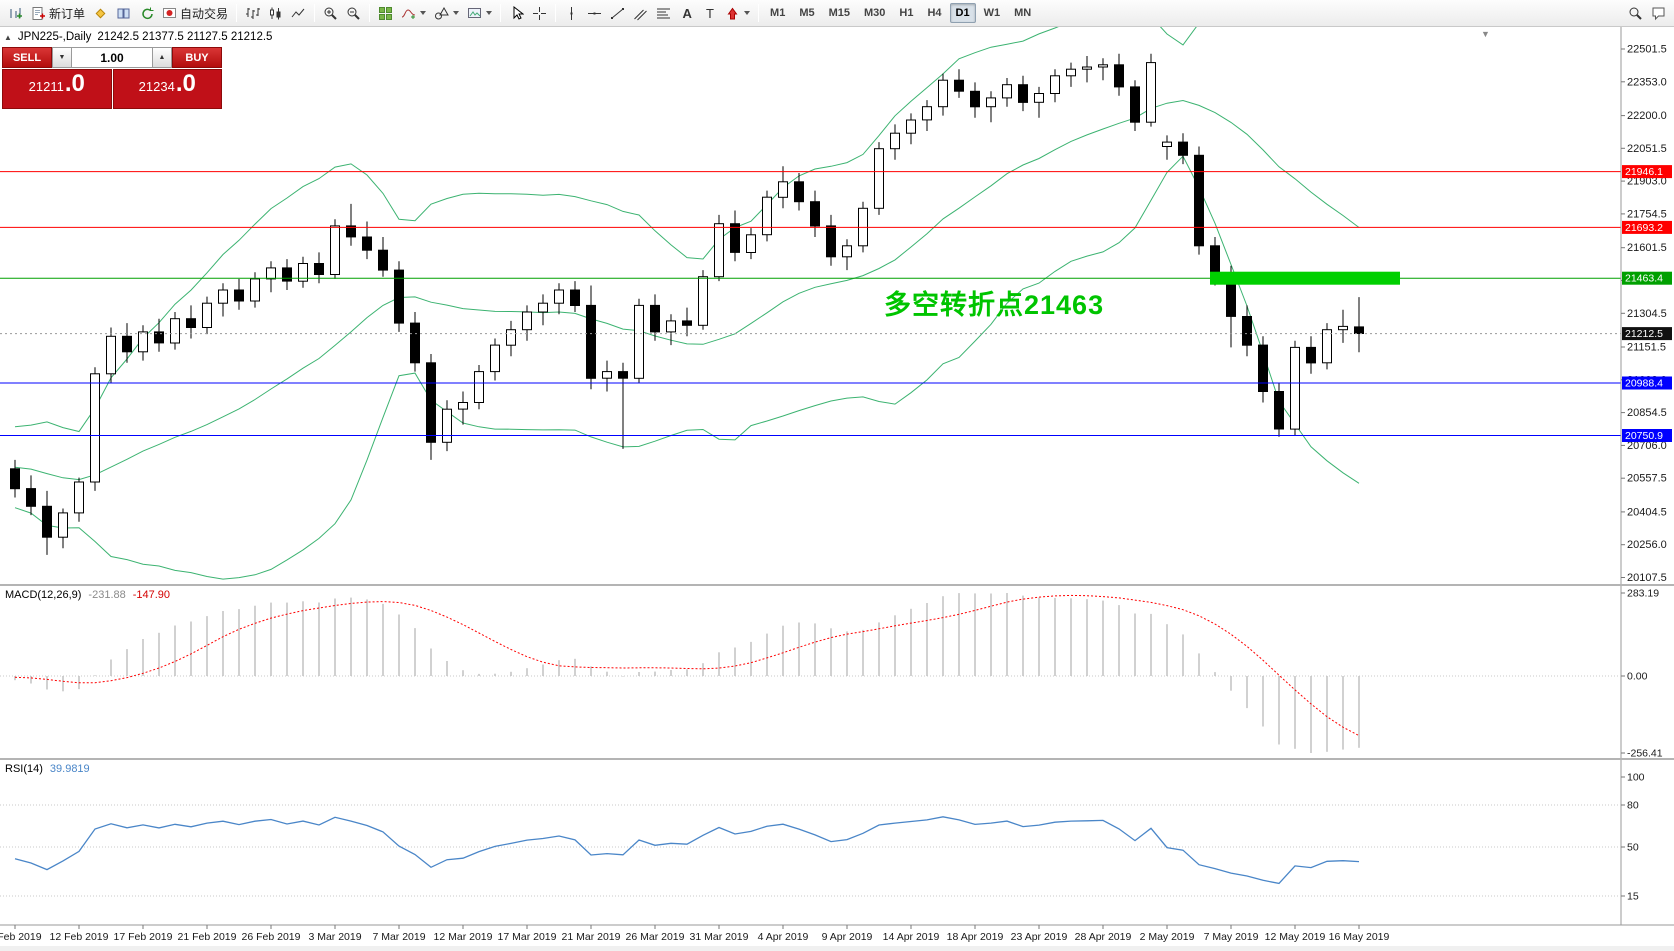 This screenshot has height=951, width=1674. I want to click on crosshair-button, so click(539, 13).